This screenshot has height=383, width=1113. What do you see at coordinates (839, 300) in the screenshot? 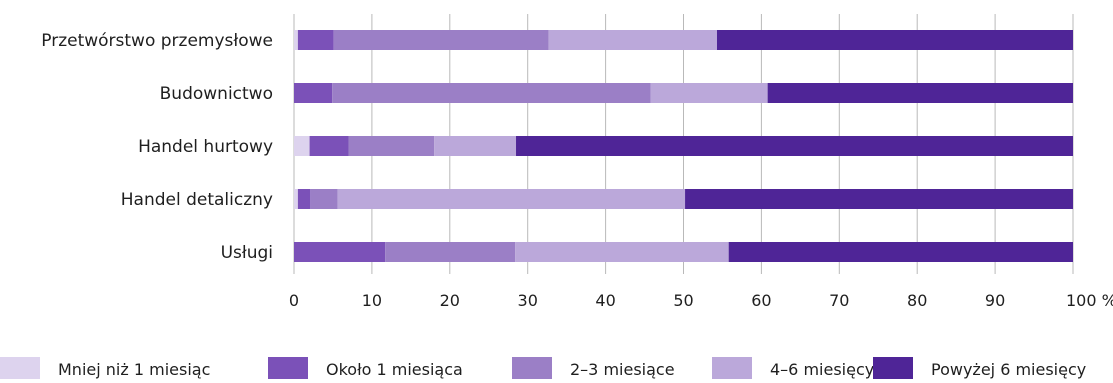
I see `x-tick-label: 70` at bounding box center [839, 300].